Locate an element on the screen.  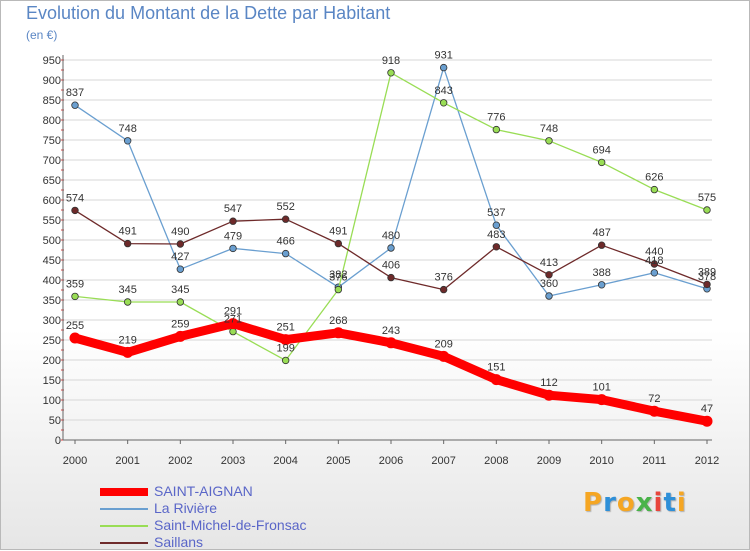
y-tick-label: 350 is located at coordinates (52, 301).